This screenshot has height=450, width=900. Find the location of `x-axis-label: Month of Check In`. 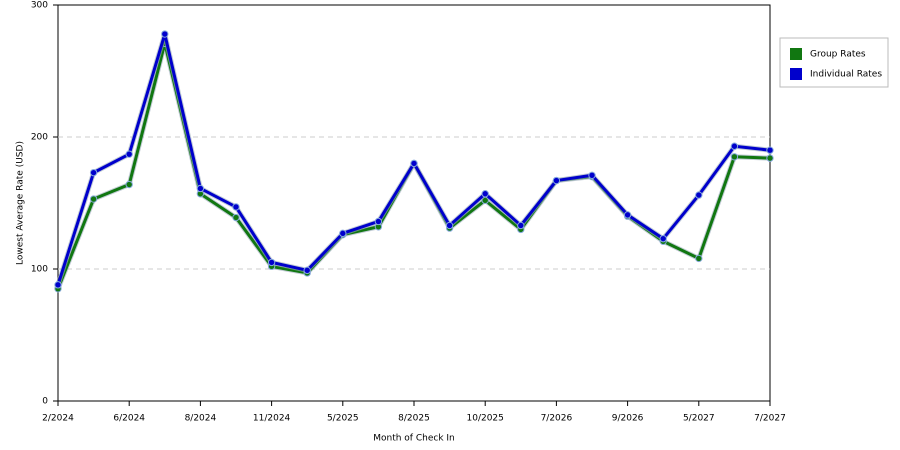

x-axis-label: Month of Check In is located at coordinates (414, 439).